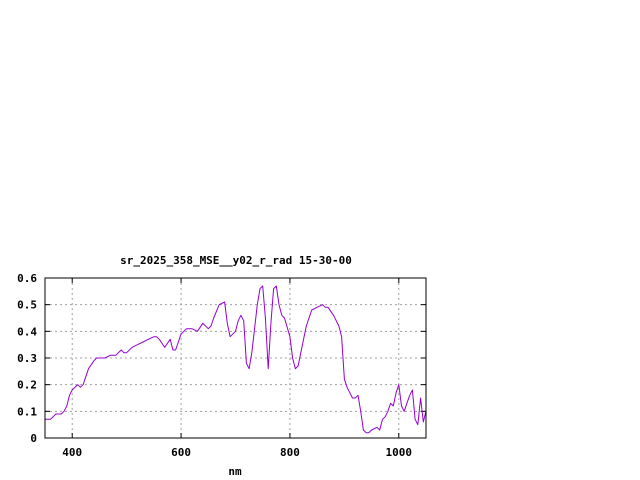 The image size is (640, 480). I want to click on y-tick-label: 0.3, so click(27, 358).